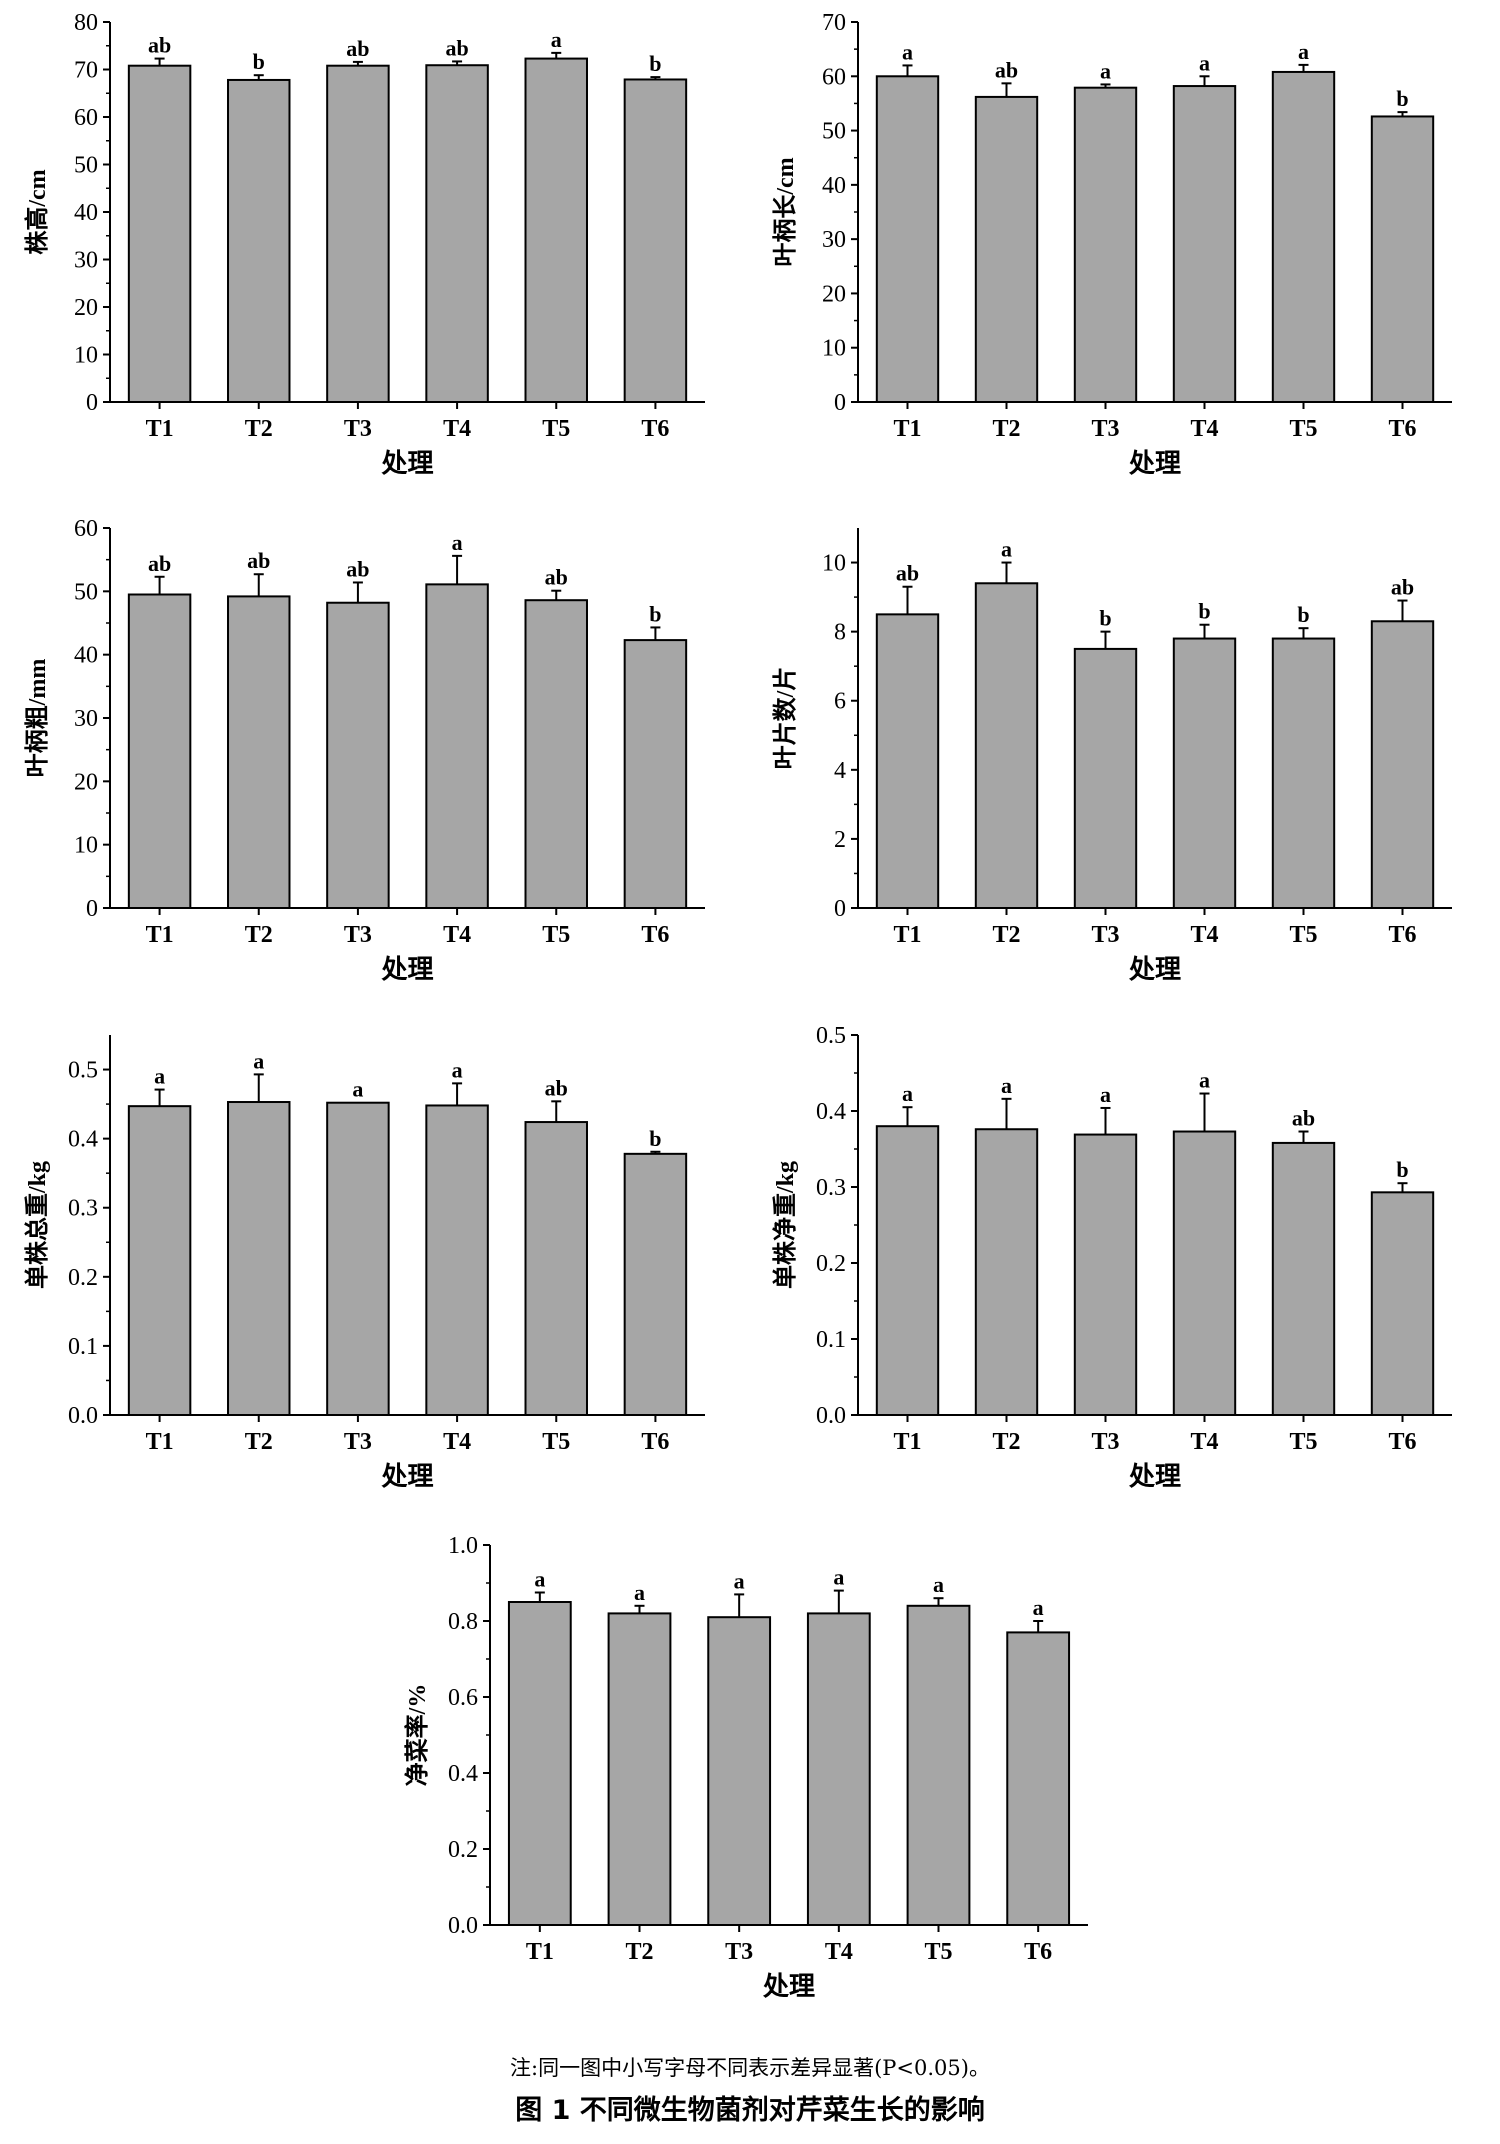 The height and width of the screenshot is (2144, 1500). Describe the element at coordinates (86, 261) in the screenshot. I see `y-tick-label: 30` at that location.